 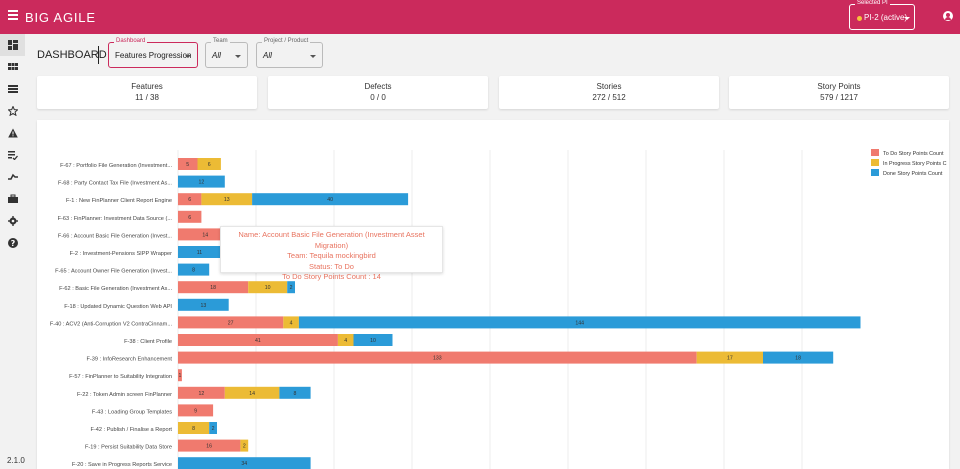 What do you see at coordinates (289, 53) in the screenshot?
I see `project-select: Project / Product All` at bounding box center [289, 53].